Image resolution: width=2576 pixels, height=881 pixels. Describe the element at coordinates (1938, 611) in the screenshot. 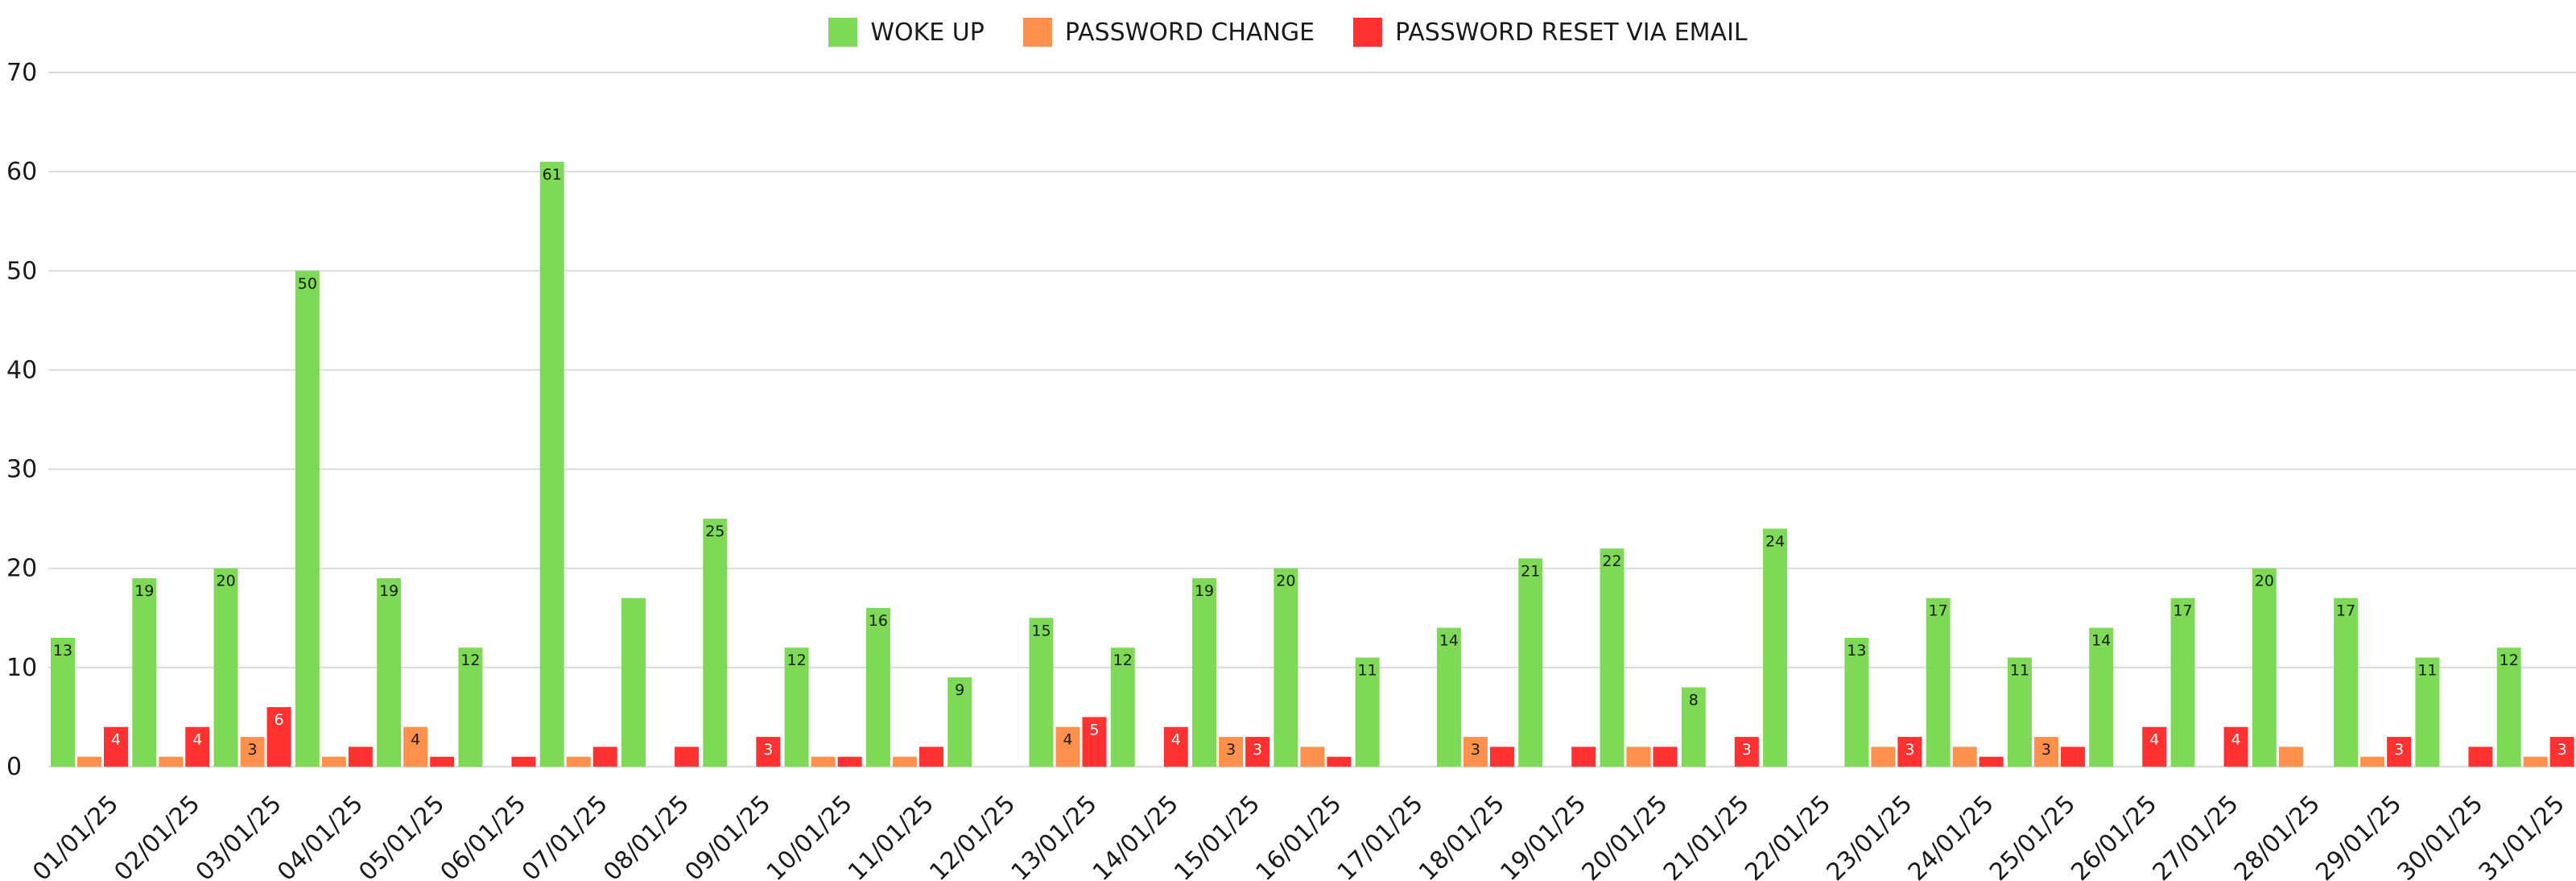

I see `data-label: 17` at that location.